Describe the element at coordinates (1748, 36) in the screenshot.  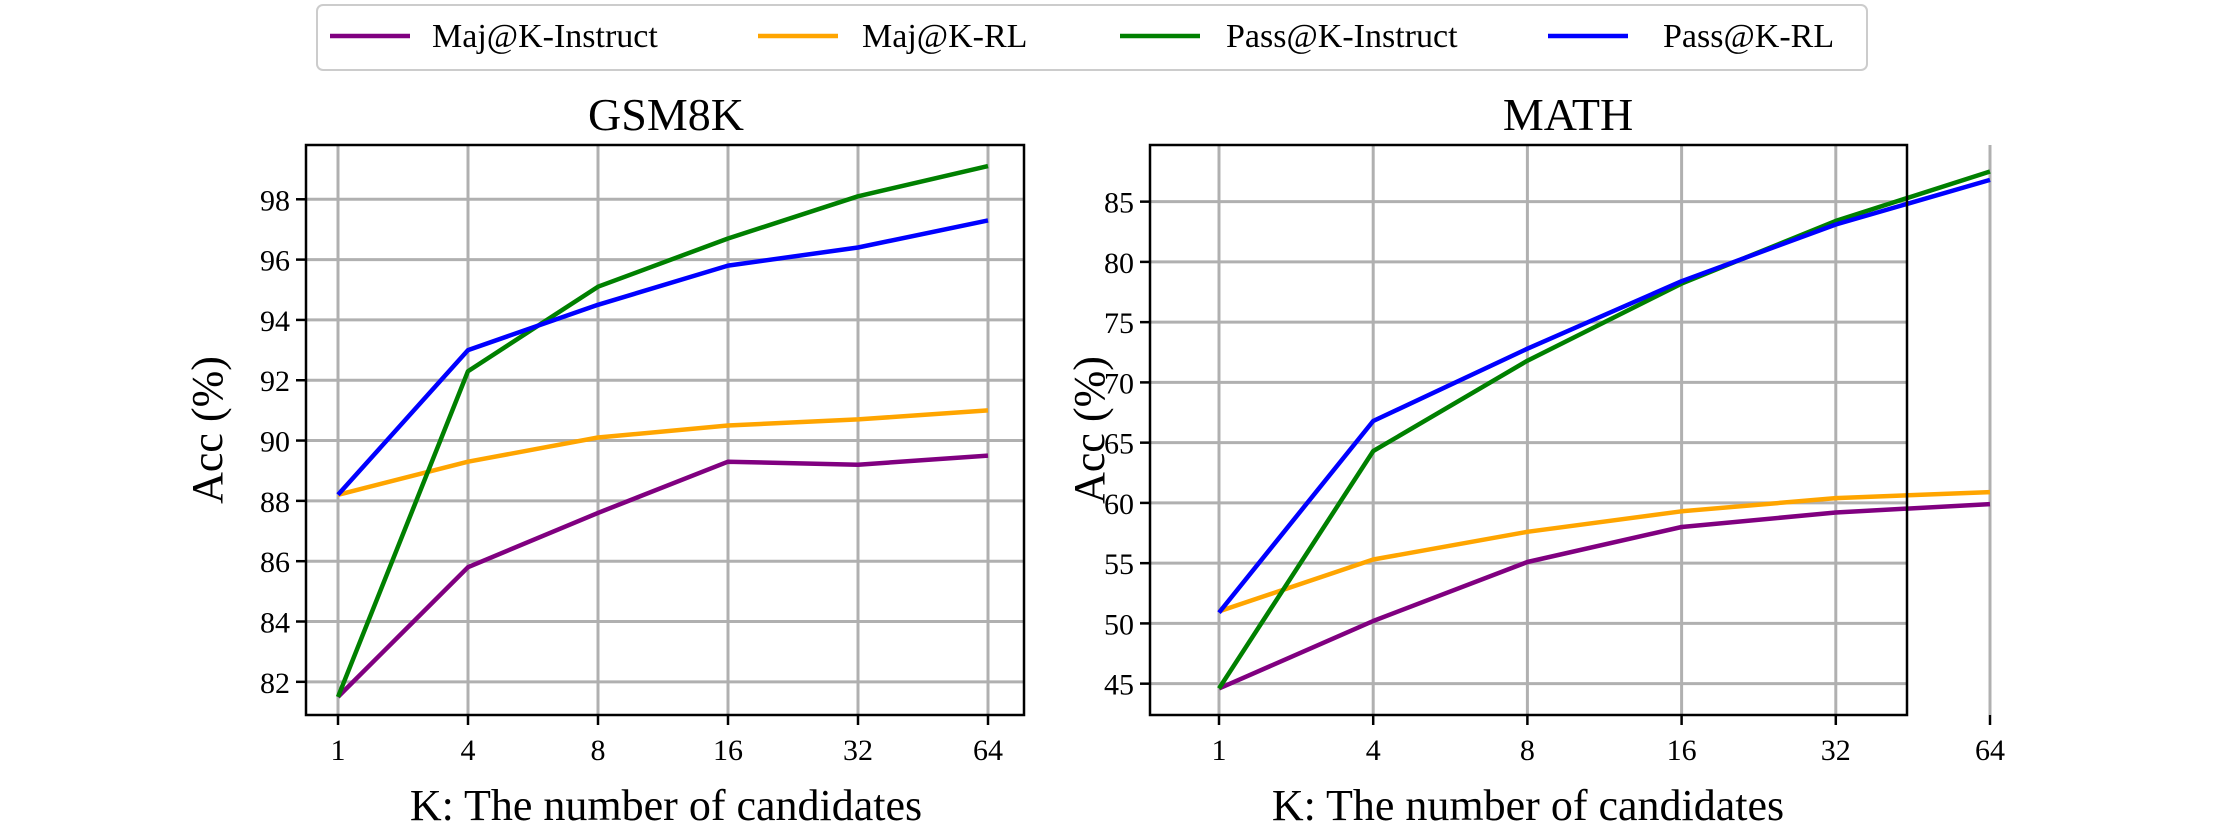
I see `legend-label-pass-rl: Pass@K-RL` at that location.